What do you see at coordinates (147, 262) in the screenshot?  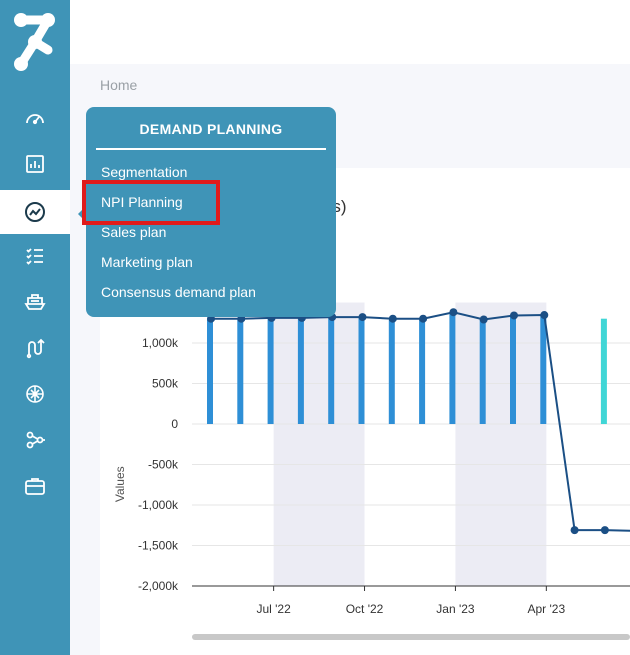 I see `menu-item-marketing-plan: Marketing plan` at bounding box center [147, 262].